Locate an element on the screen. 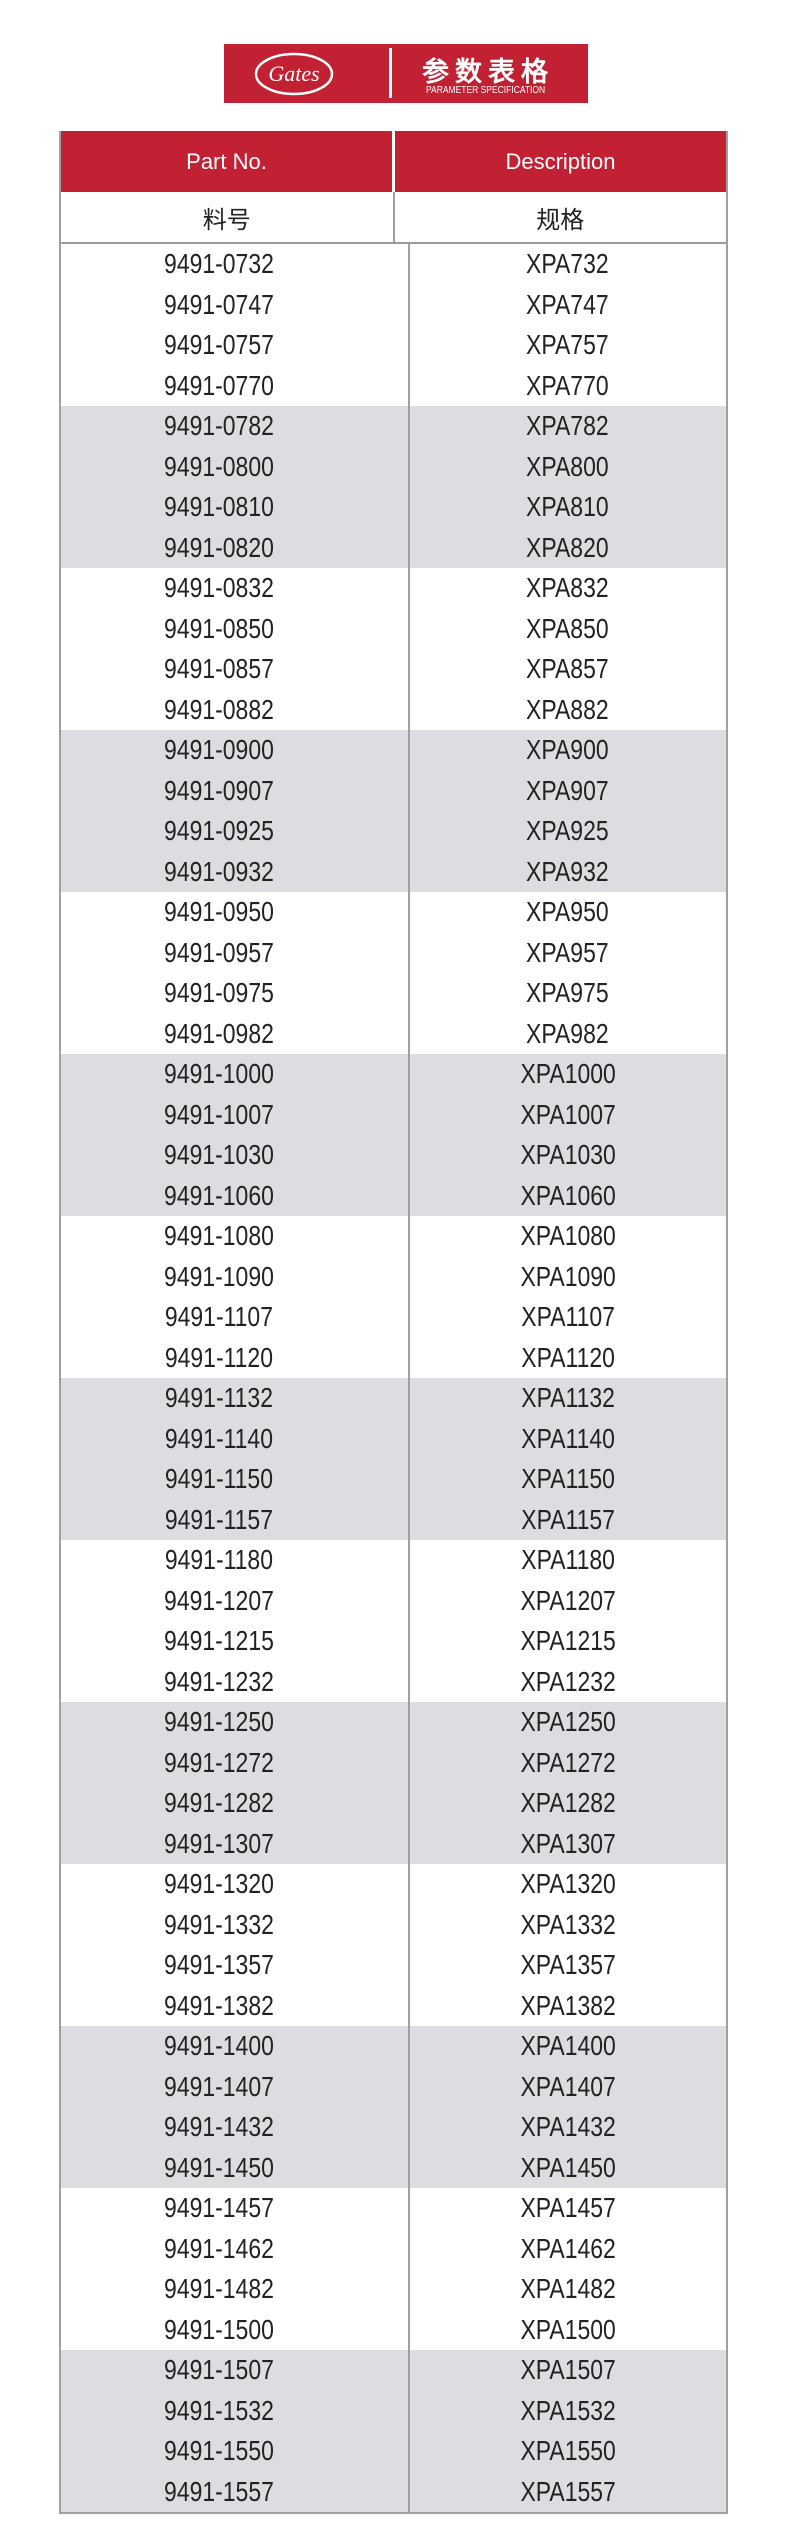  description-cell: XPA1482 is located at coordinates (568, 2289).